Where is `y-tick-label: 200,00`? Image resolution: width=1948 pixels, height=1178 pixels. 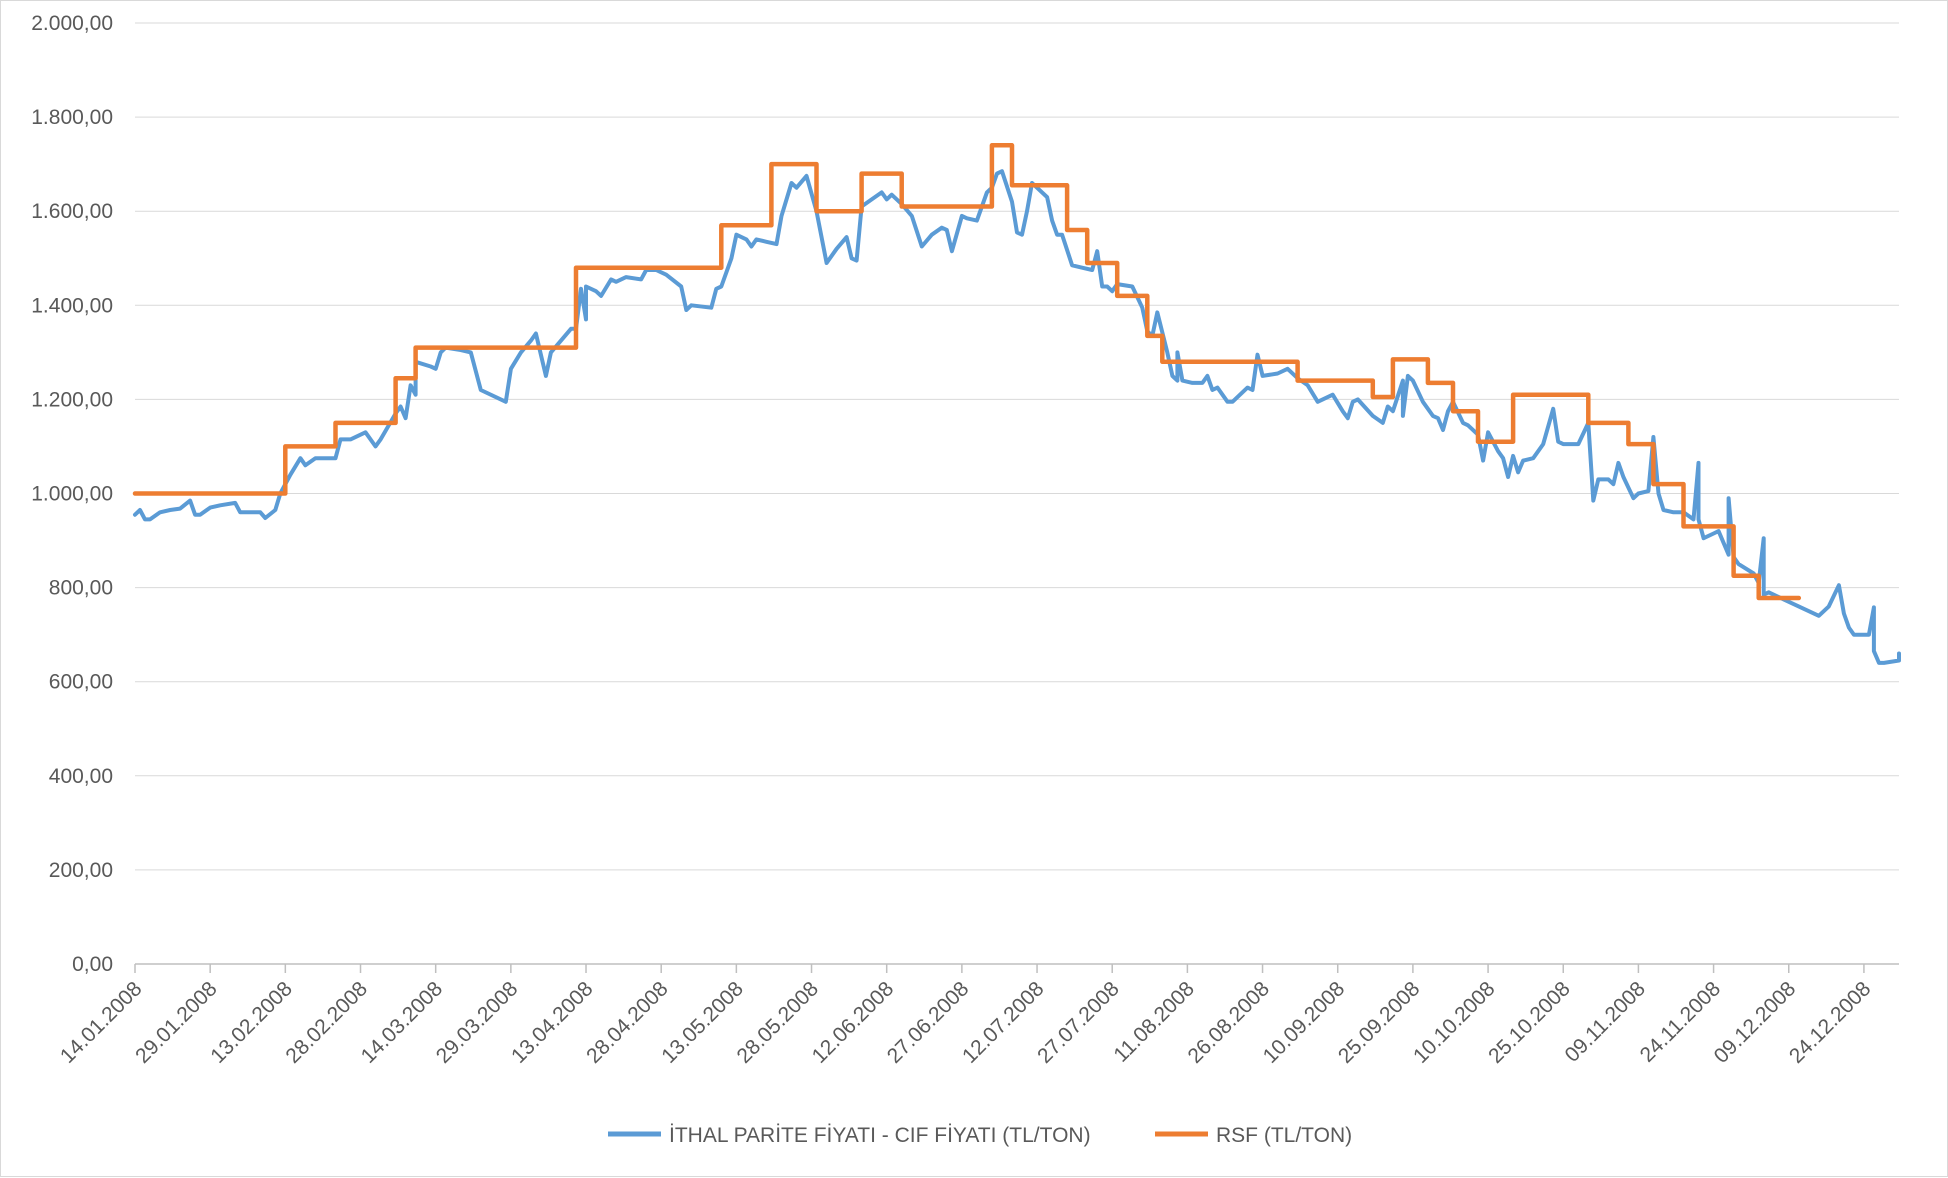
y-tick-label: 200,00 is located at coordinates (81, 870).